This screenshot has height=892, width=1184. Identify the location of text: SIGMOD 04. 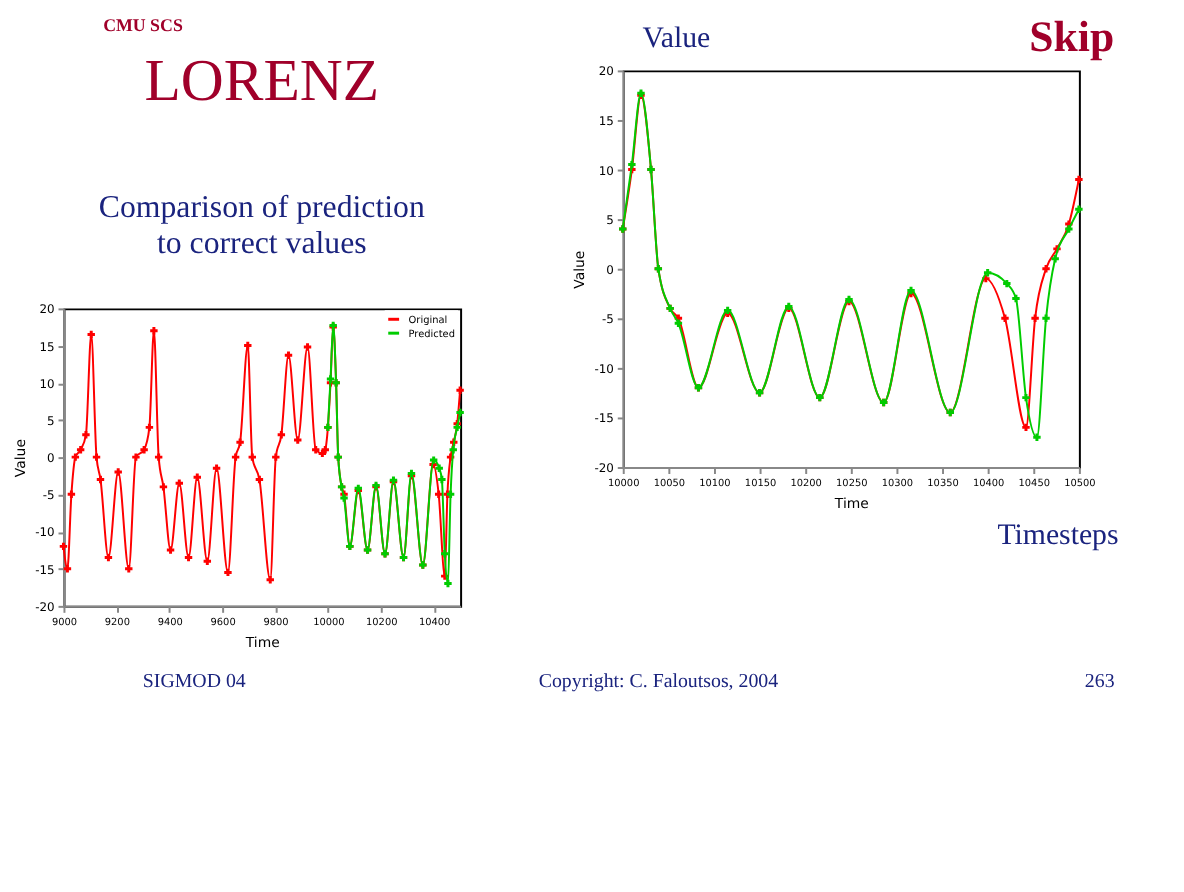
(194, 682).